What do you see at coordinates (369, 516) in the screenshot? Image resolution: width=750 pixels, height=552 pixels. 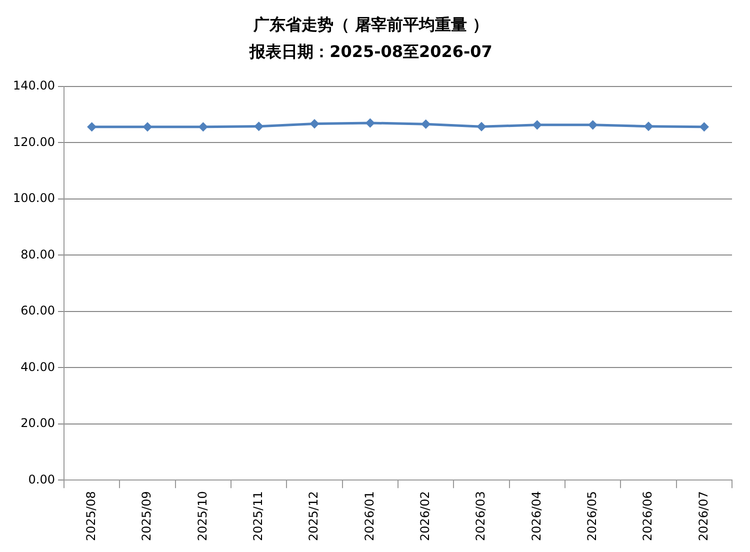 I see `x-tick-label: 2026/01` at bounding box center [369, 516].